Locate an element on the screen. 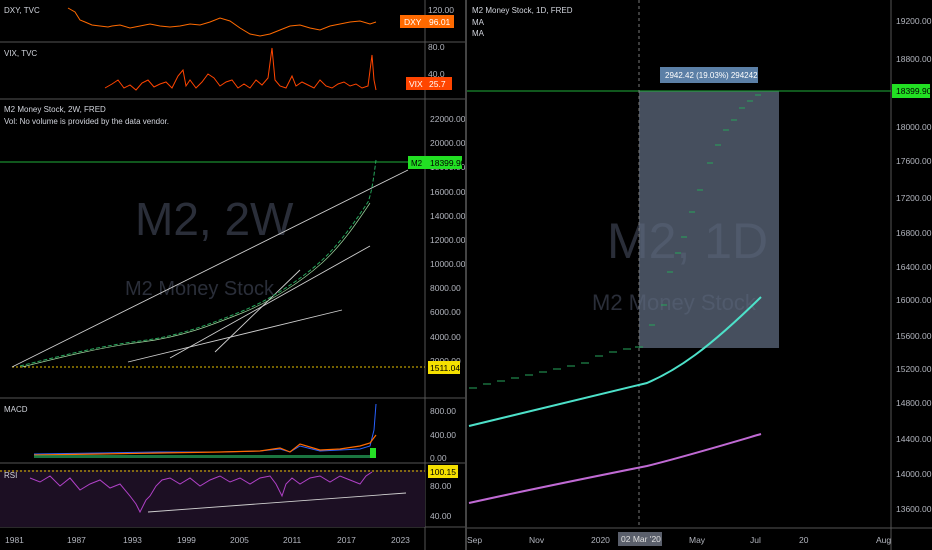 The image size is (932, 550). x-tick-label: 20 is located at coordinates (804, 540).